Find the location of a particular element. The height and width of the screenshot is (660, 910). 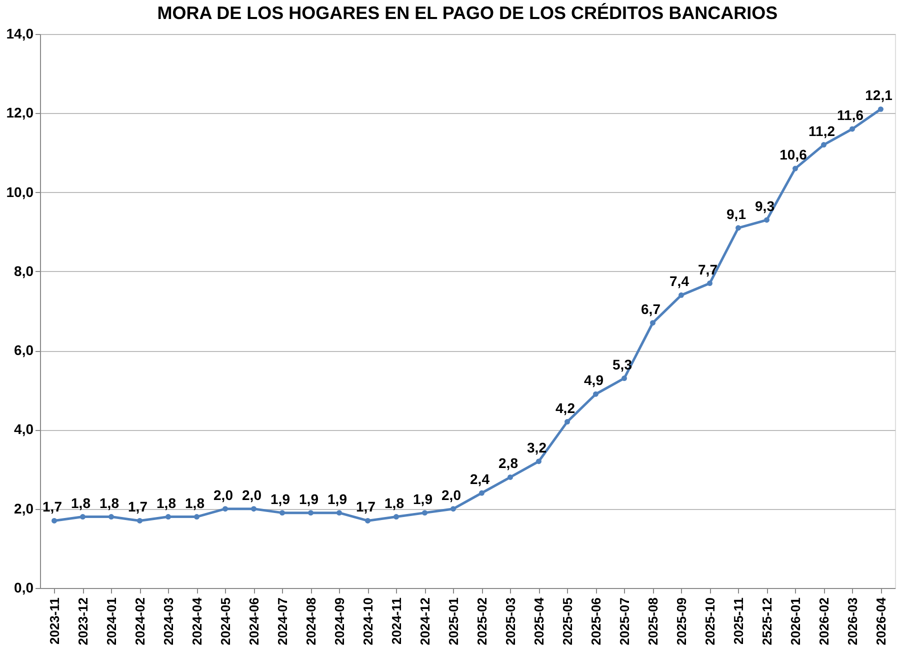

x-tick-label: 2024-07 is located at coordinates (282, 622).